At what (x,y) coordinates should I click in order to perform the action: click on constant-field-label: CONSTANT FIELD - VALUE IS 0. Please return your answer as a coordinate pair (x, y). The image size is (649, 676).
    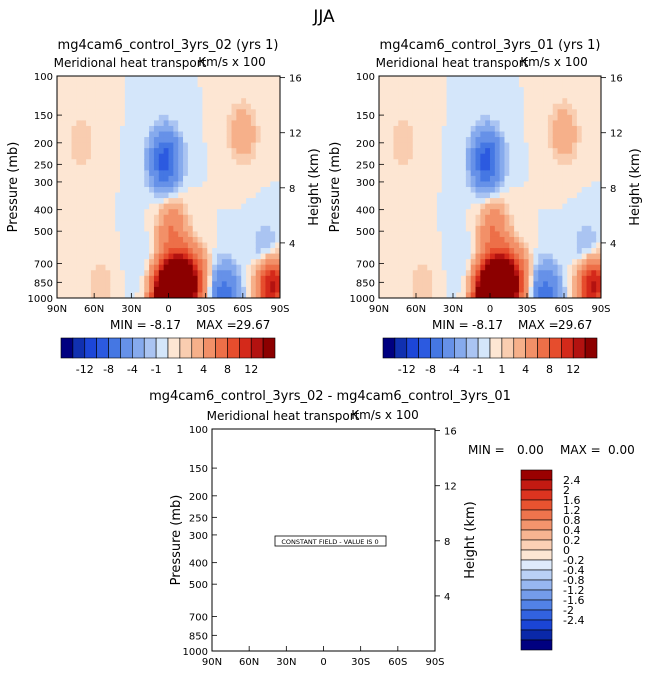
    Looking at the image, I should click on (329, 542).